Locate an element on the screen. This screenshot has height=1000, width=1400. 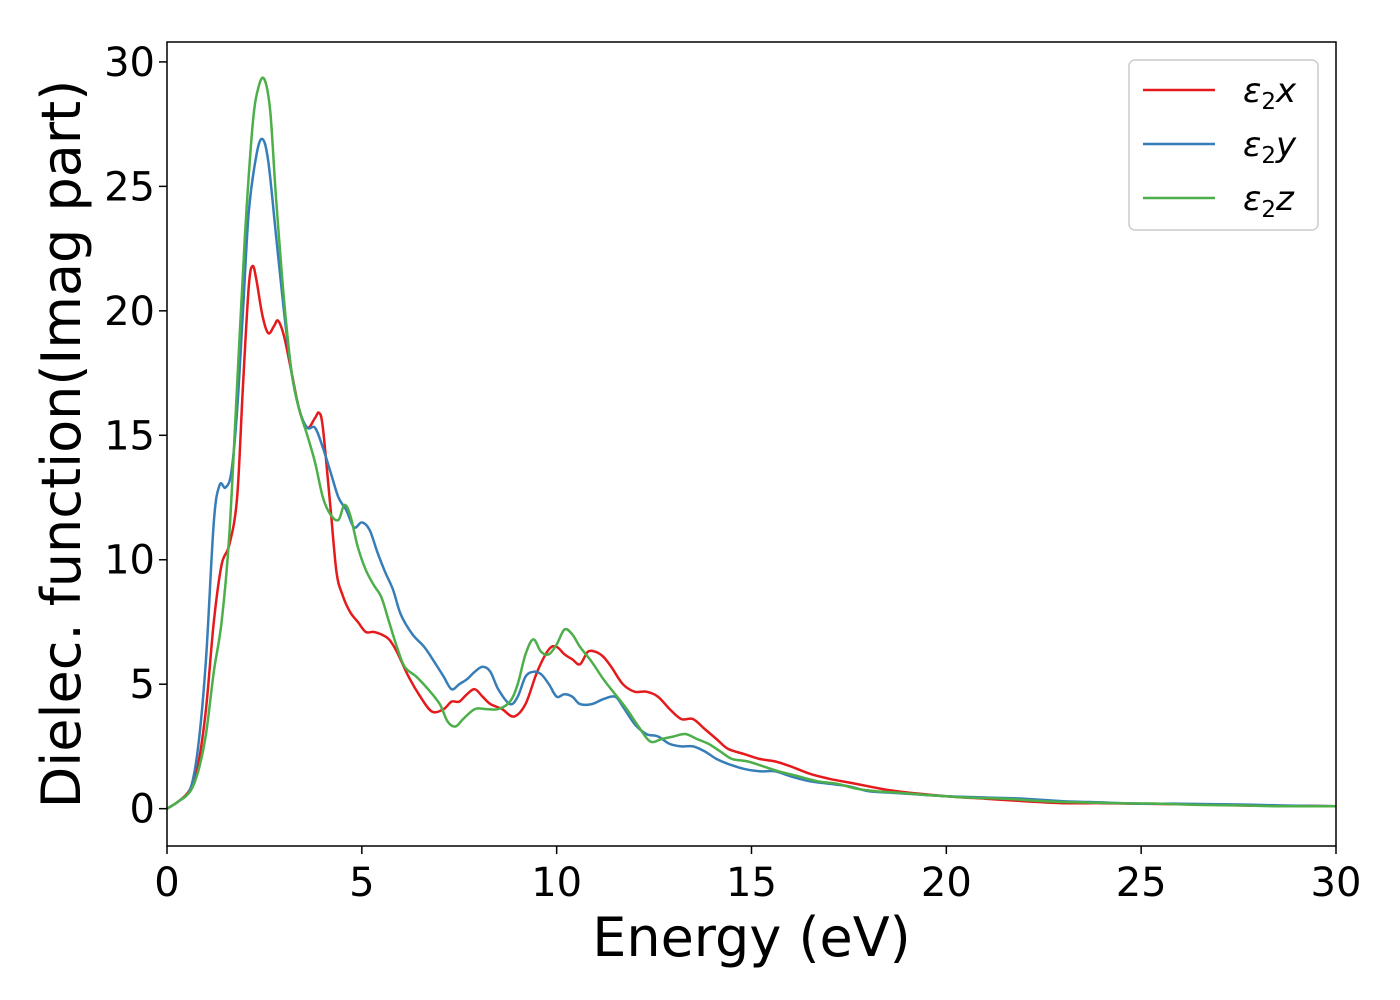
x-tick-label: 15 is located at coordinates (751, 883).